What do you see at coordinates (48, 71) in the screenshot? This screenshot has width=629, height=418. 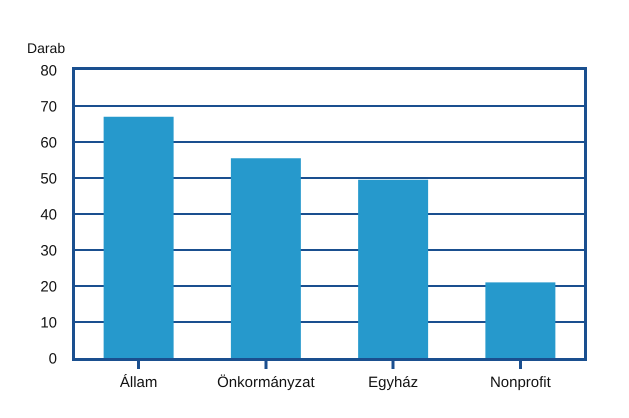 I see `y-tick-label: 80` at bounding box center [48, 71].